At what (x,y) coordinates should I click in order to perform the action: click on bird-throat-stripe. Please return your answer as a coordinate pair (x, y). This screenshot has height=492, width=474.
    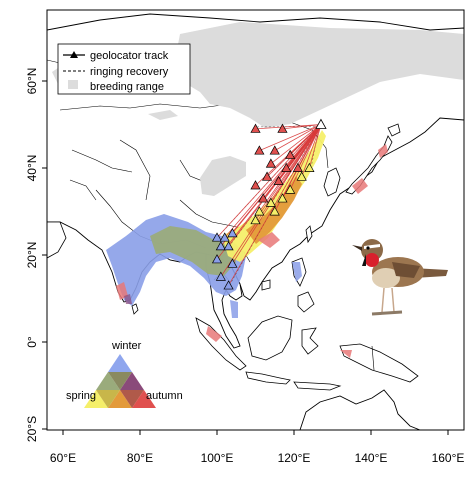
    Looking at the image, I should click on (364, 260).